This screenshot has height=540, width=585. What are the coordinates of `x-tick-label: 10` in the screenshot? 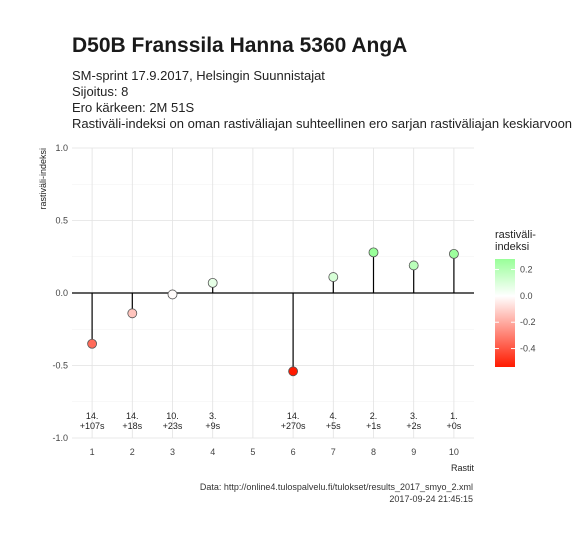 It's located at (454, 452).